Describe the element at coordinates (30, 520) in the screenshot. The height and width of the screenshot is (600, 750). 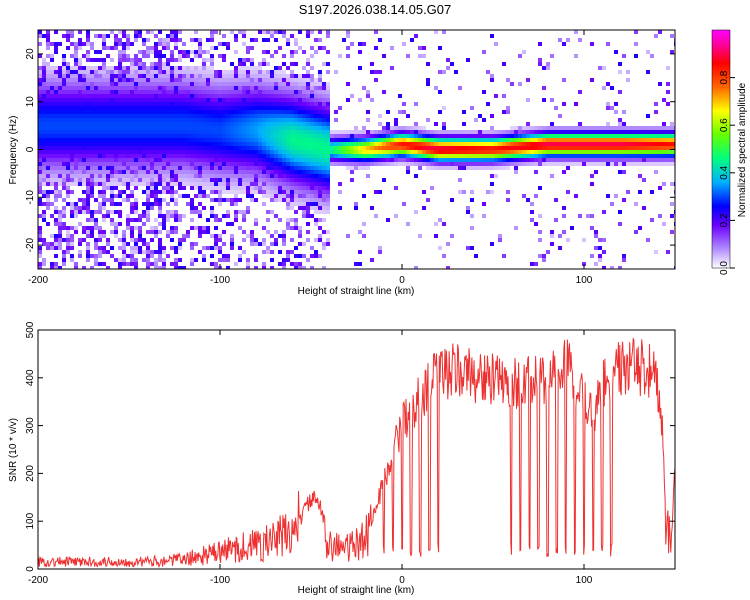
I see `y-tick-label: 100` at that location.